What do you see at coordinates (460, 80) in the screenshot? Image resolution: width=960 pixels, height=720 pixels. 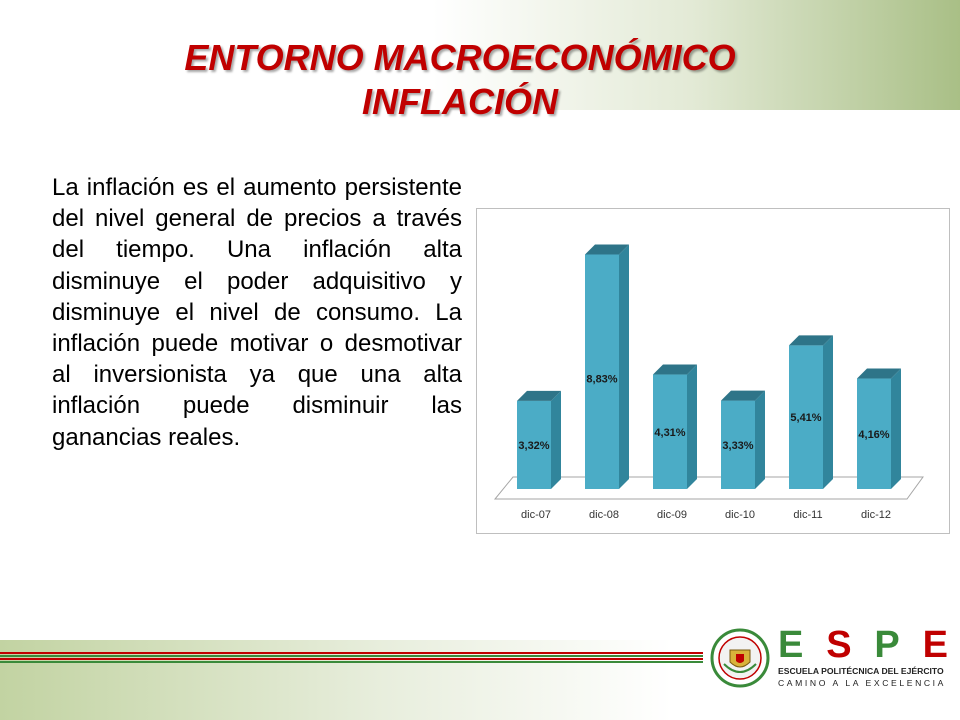 I see `slide-title: ENTORNO MACROECONÓMICO INFLACIÓN` at bounding box center [460, 80].